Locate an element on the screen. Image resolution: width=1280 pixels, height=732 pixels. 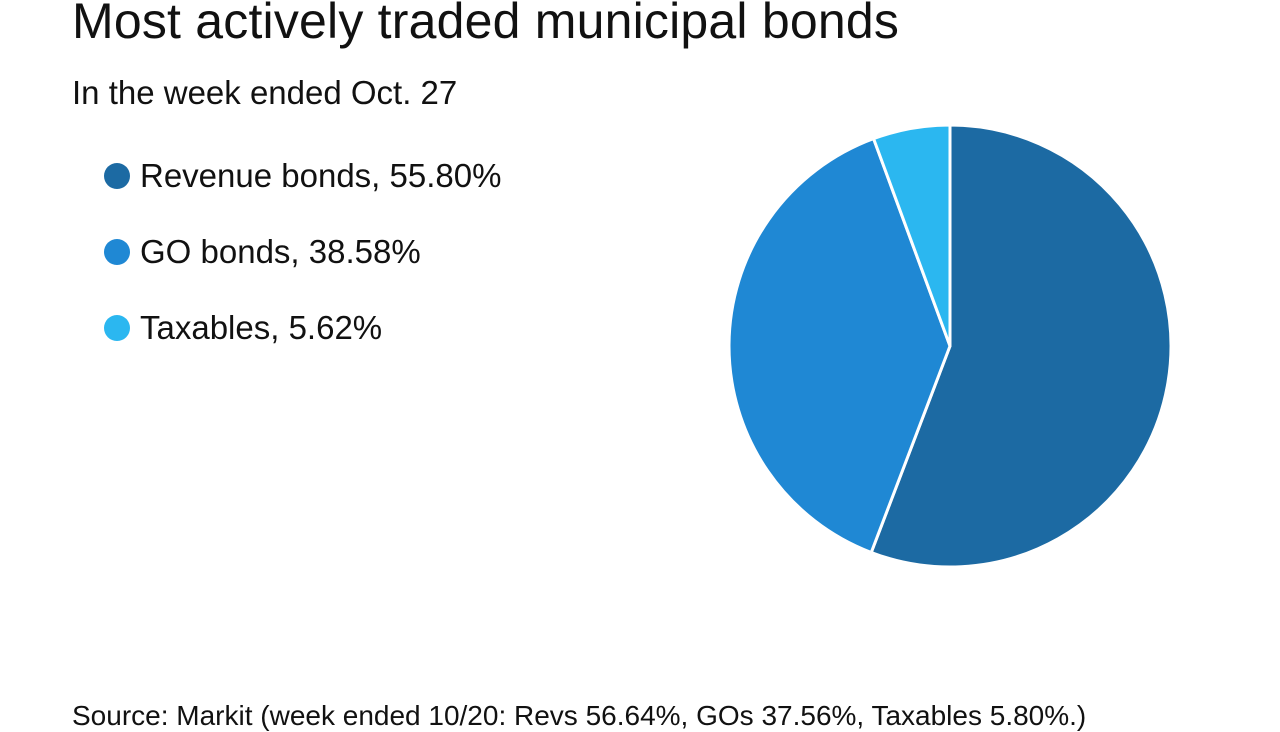
legend-label-taxables: Taxables, 5.62% is located at coordinates (261, 327).